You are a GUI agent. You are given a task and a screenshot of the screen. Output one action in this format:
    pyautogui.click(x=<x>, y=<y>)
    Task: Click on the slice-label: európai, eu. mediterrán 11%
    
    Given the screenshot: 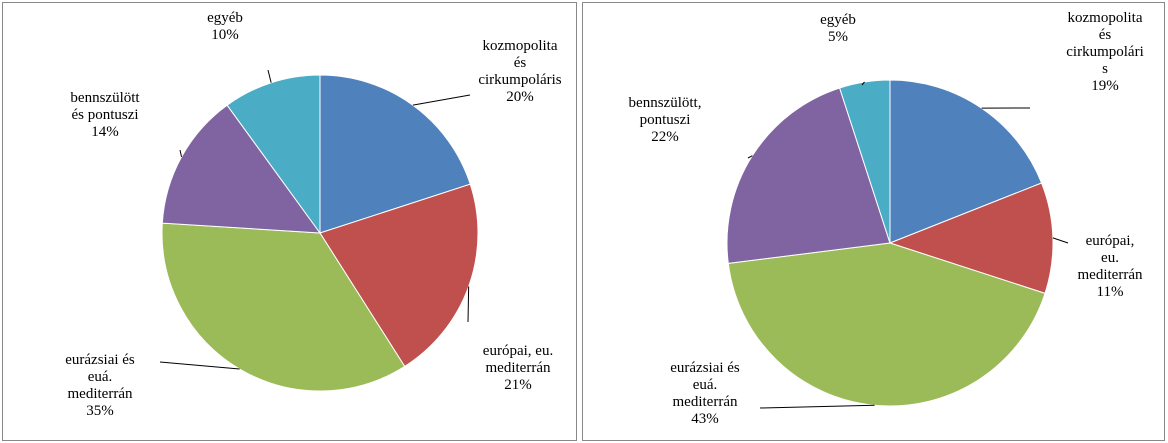 What is the action you would take?
    pyautogui.click(x=1110, y=267)
    